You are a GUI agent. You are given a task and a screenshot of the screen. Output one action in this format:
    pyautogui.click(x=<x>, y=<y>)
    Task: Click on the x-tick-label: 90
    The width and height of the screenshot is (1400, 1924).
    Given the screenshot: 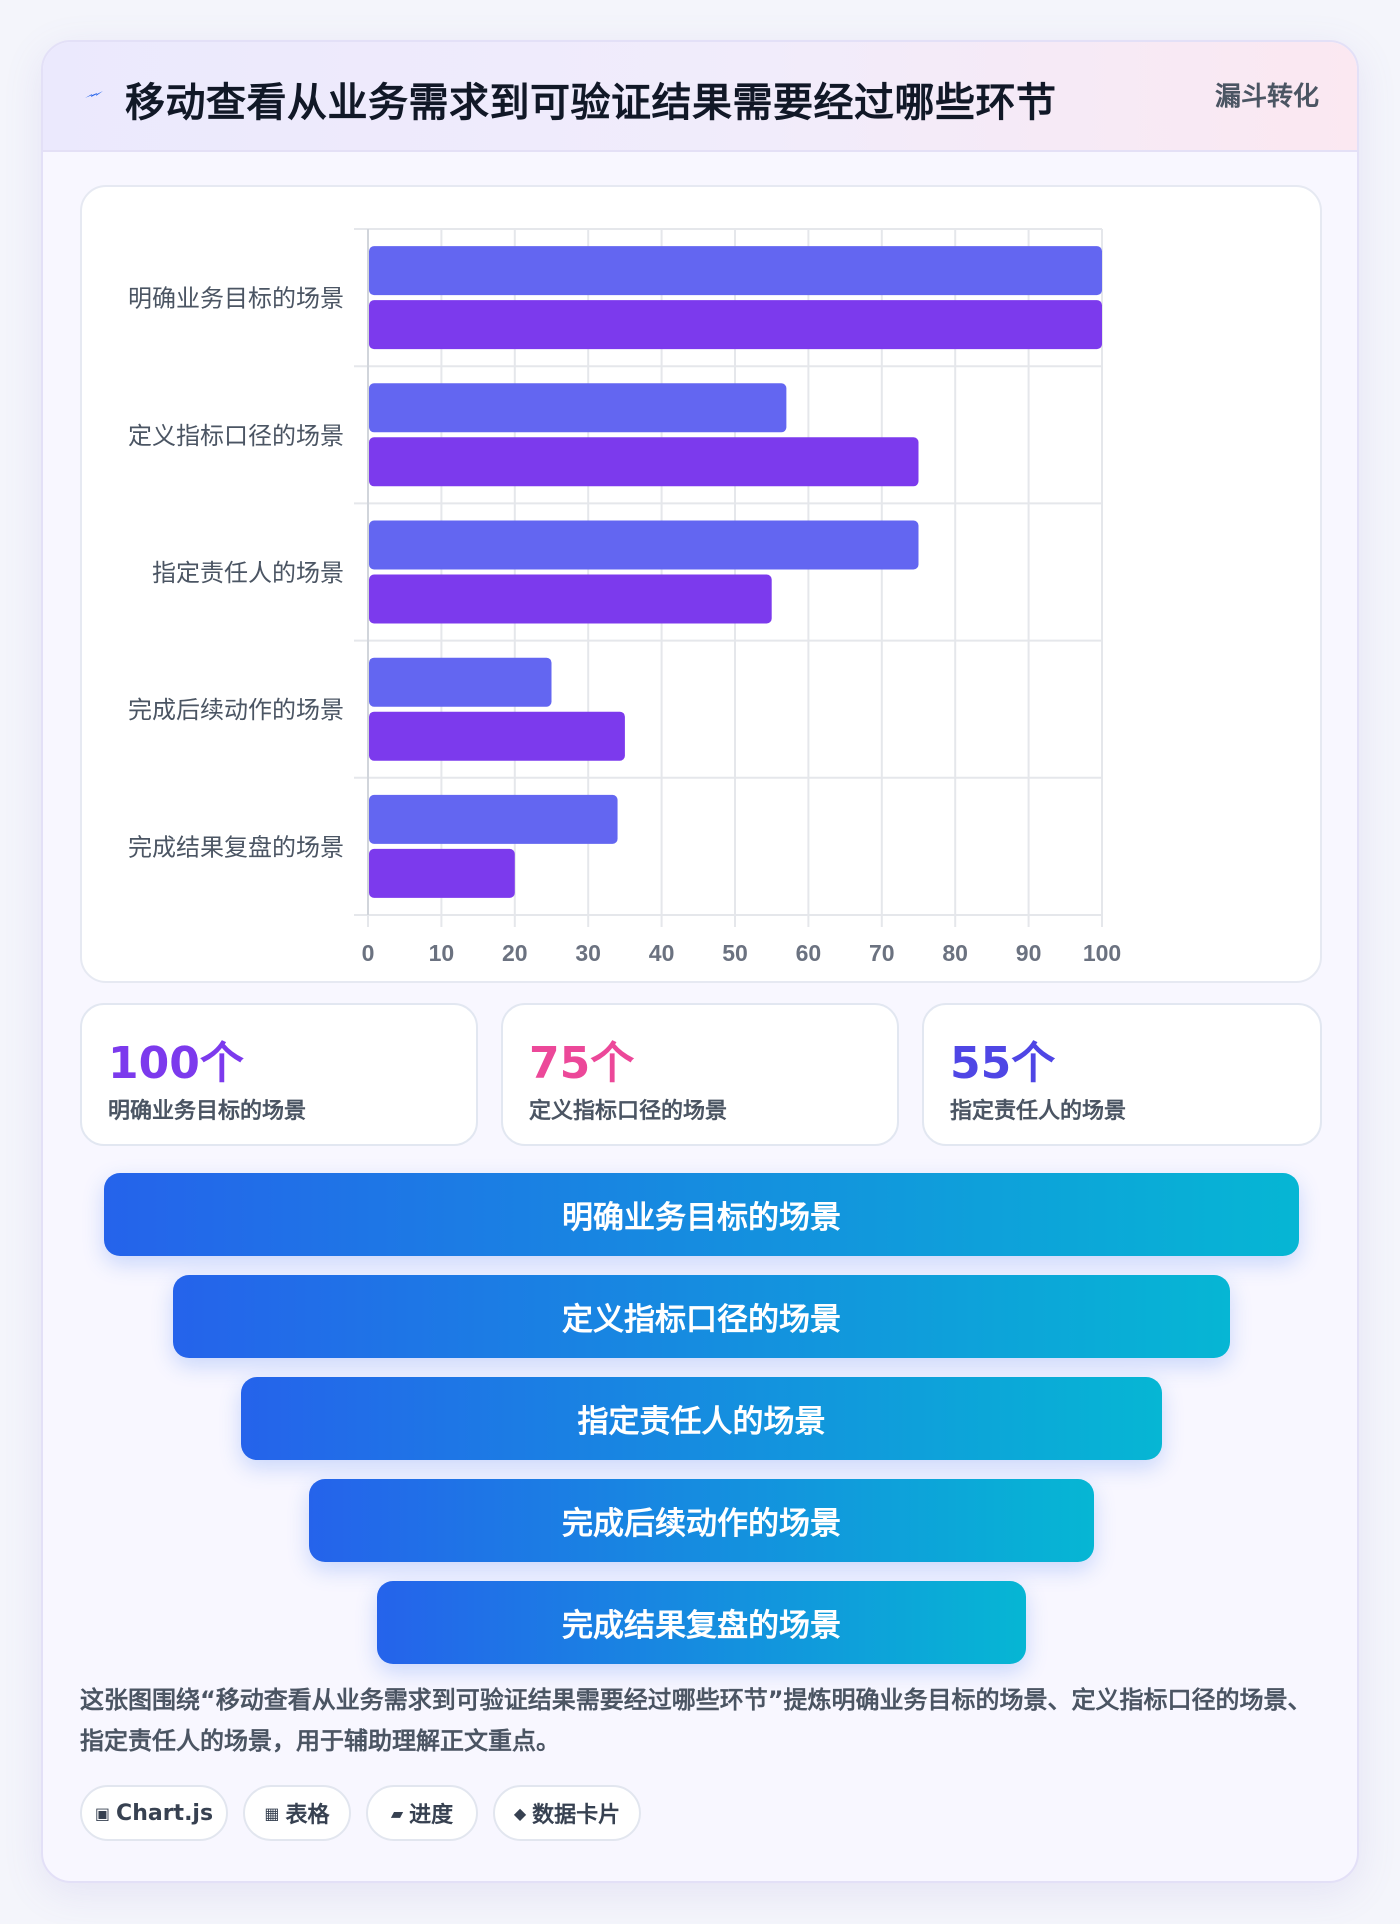 What is the action you would take?
    pyautogui.click(x=1029, y=953)
    